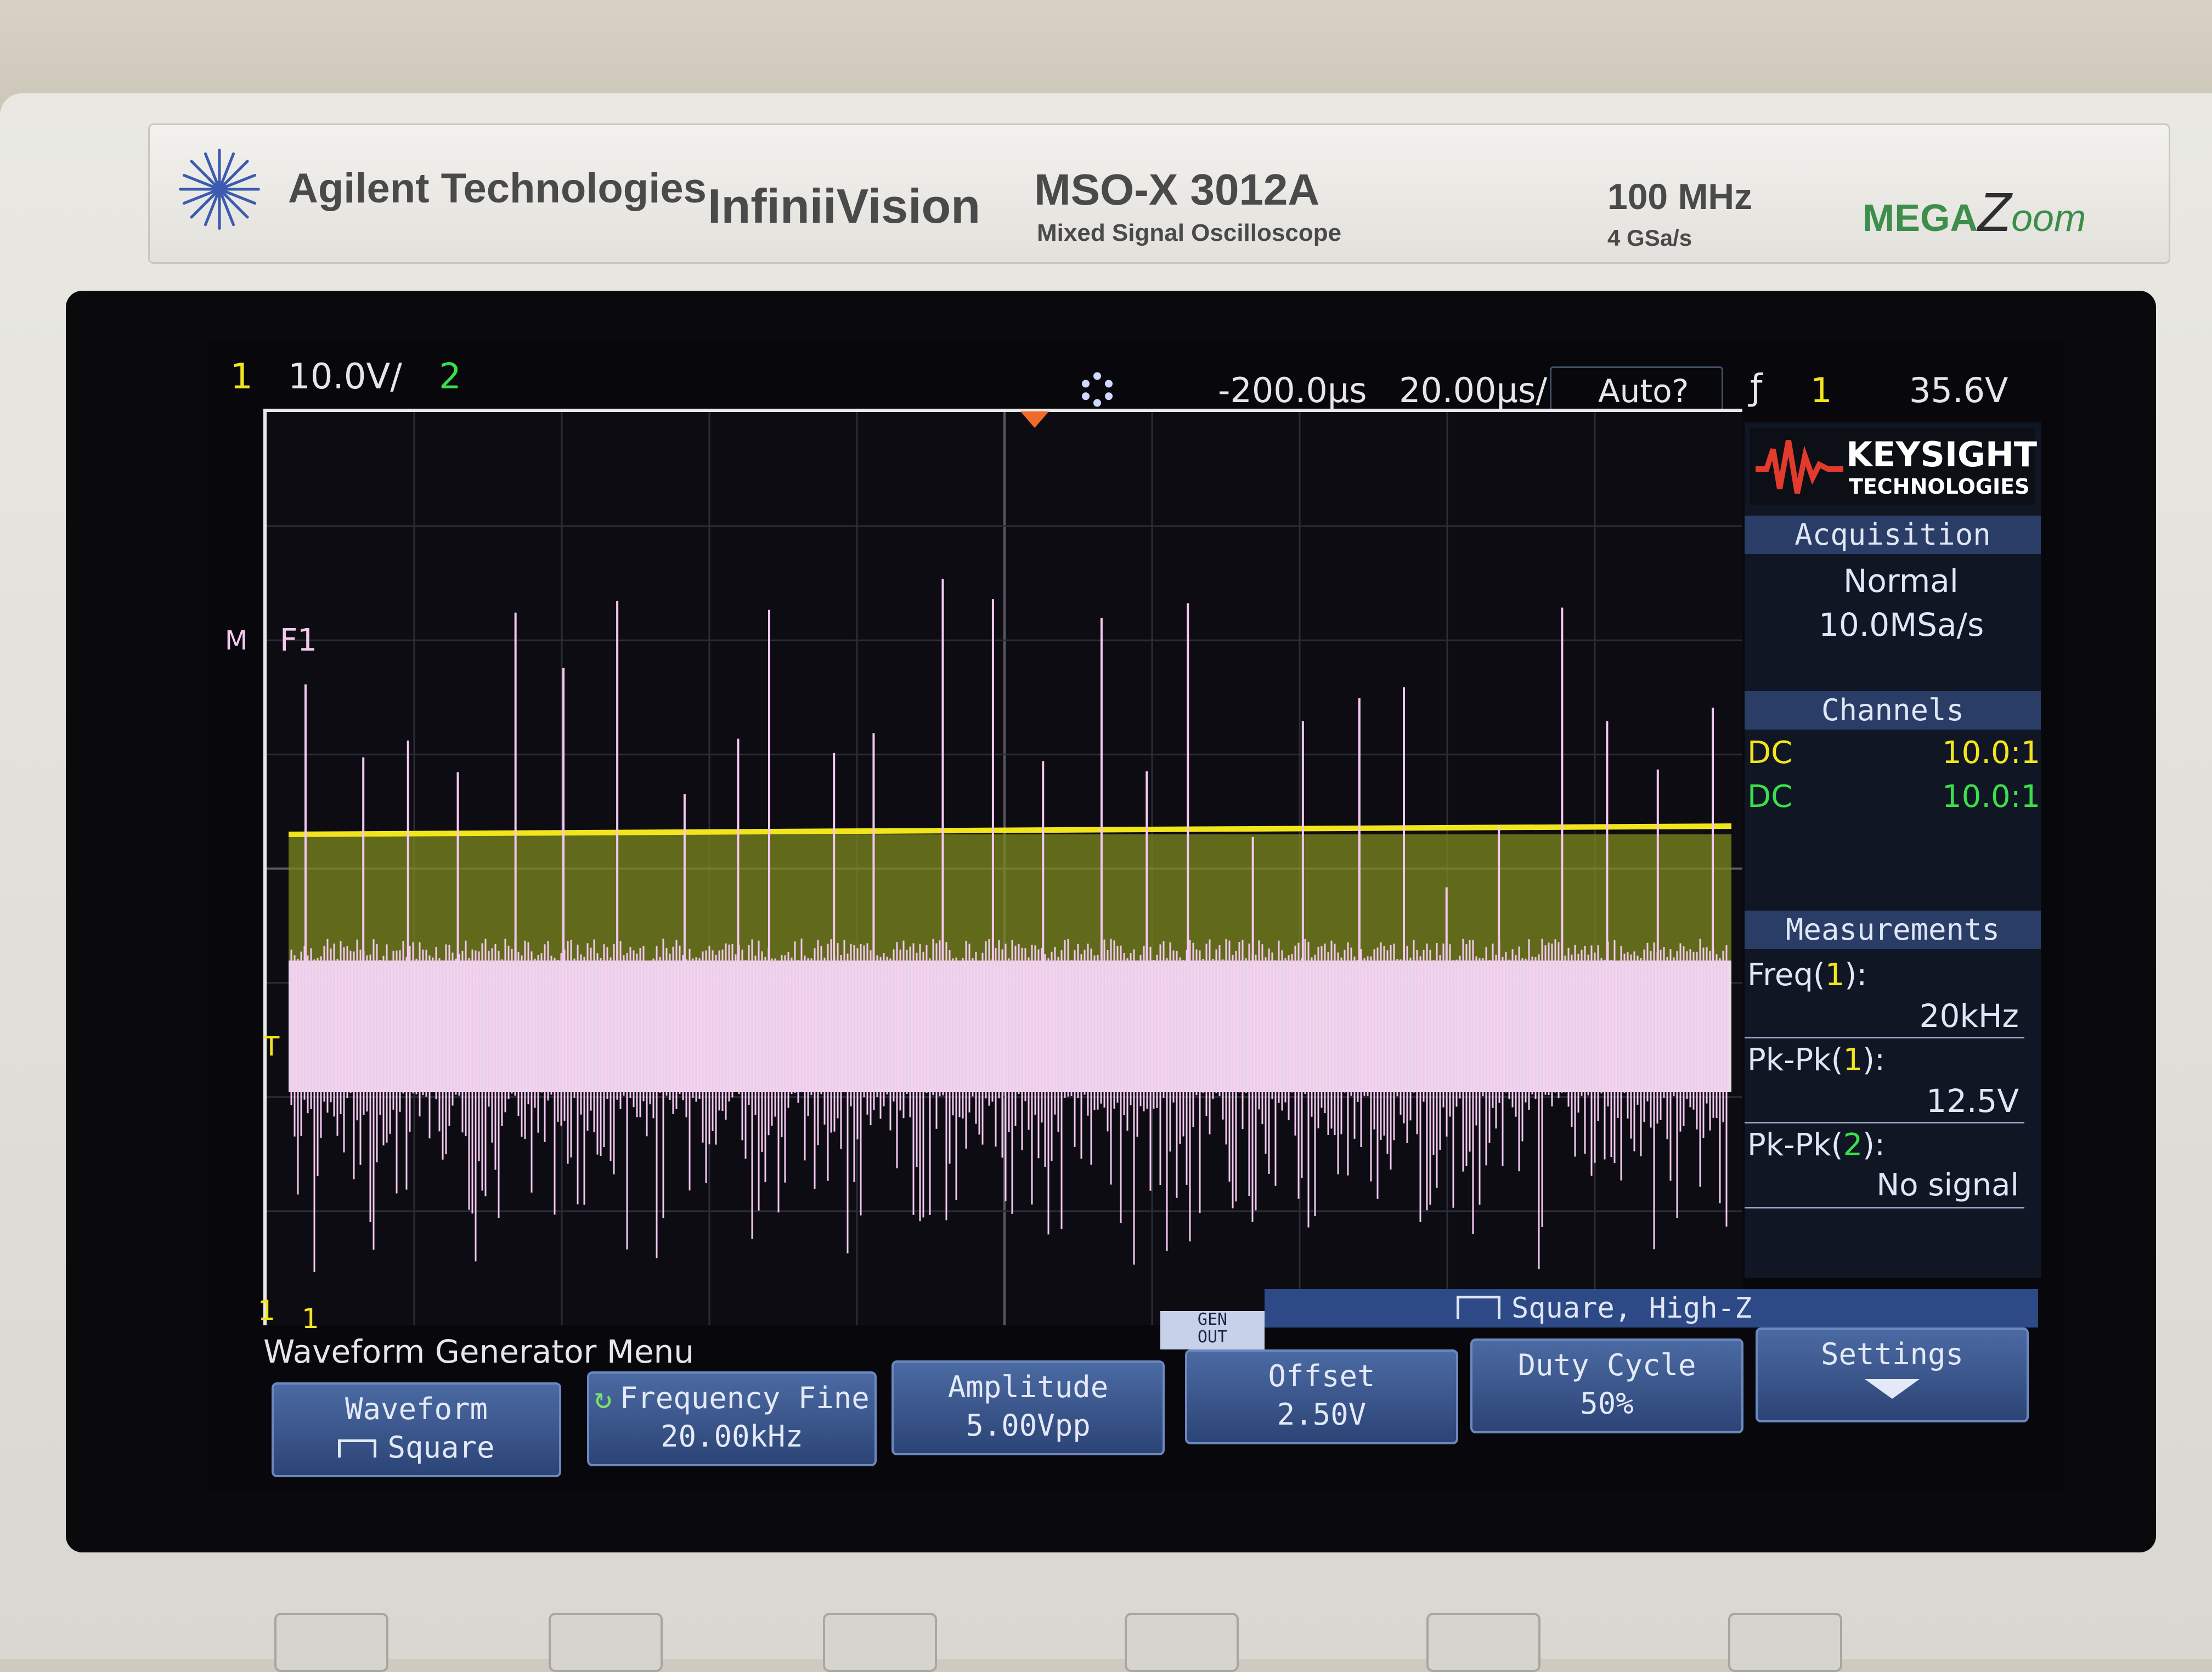 The width and height of the screenshot is (2212, 1672). I want to click on gen-status-text: Square, High-Z, so click(1631, 1308).